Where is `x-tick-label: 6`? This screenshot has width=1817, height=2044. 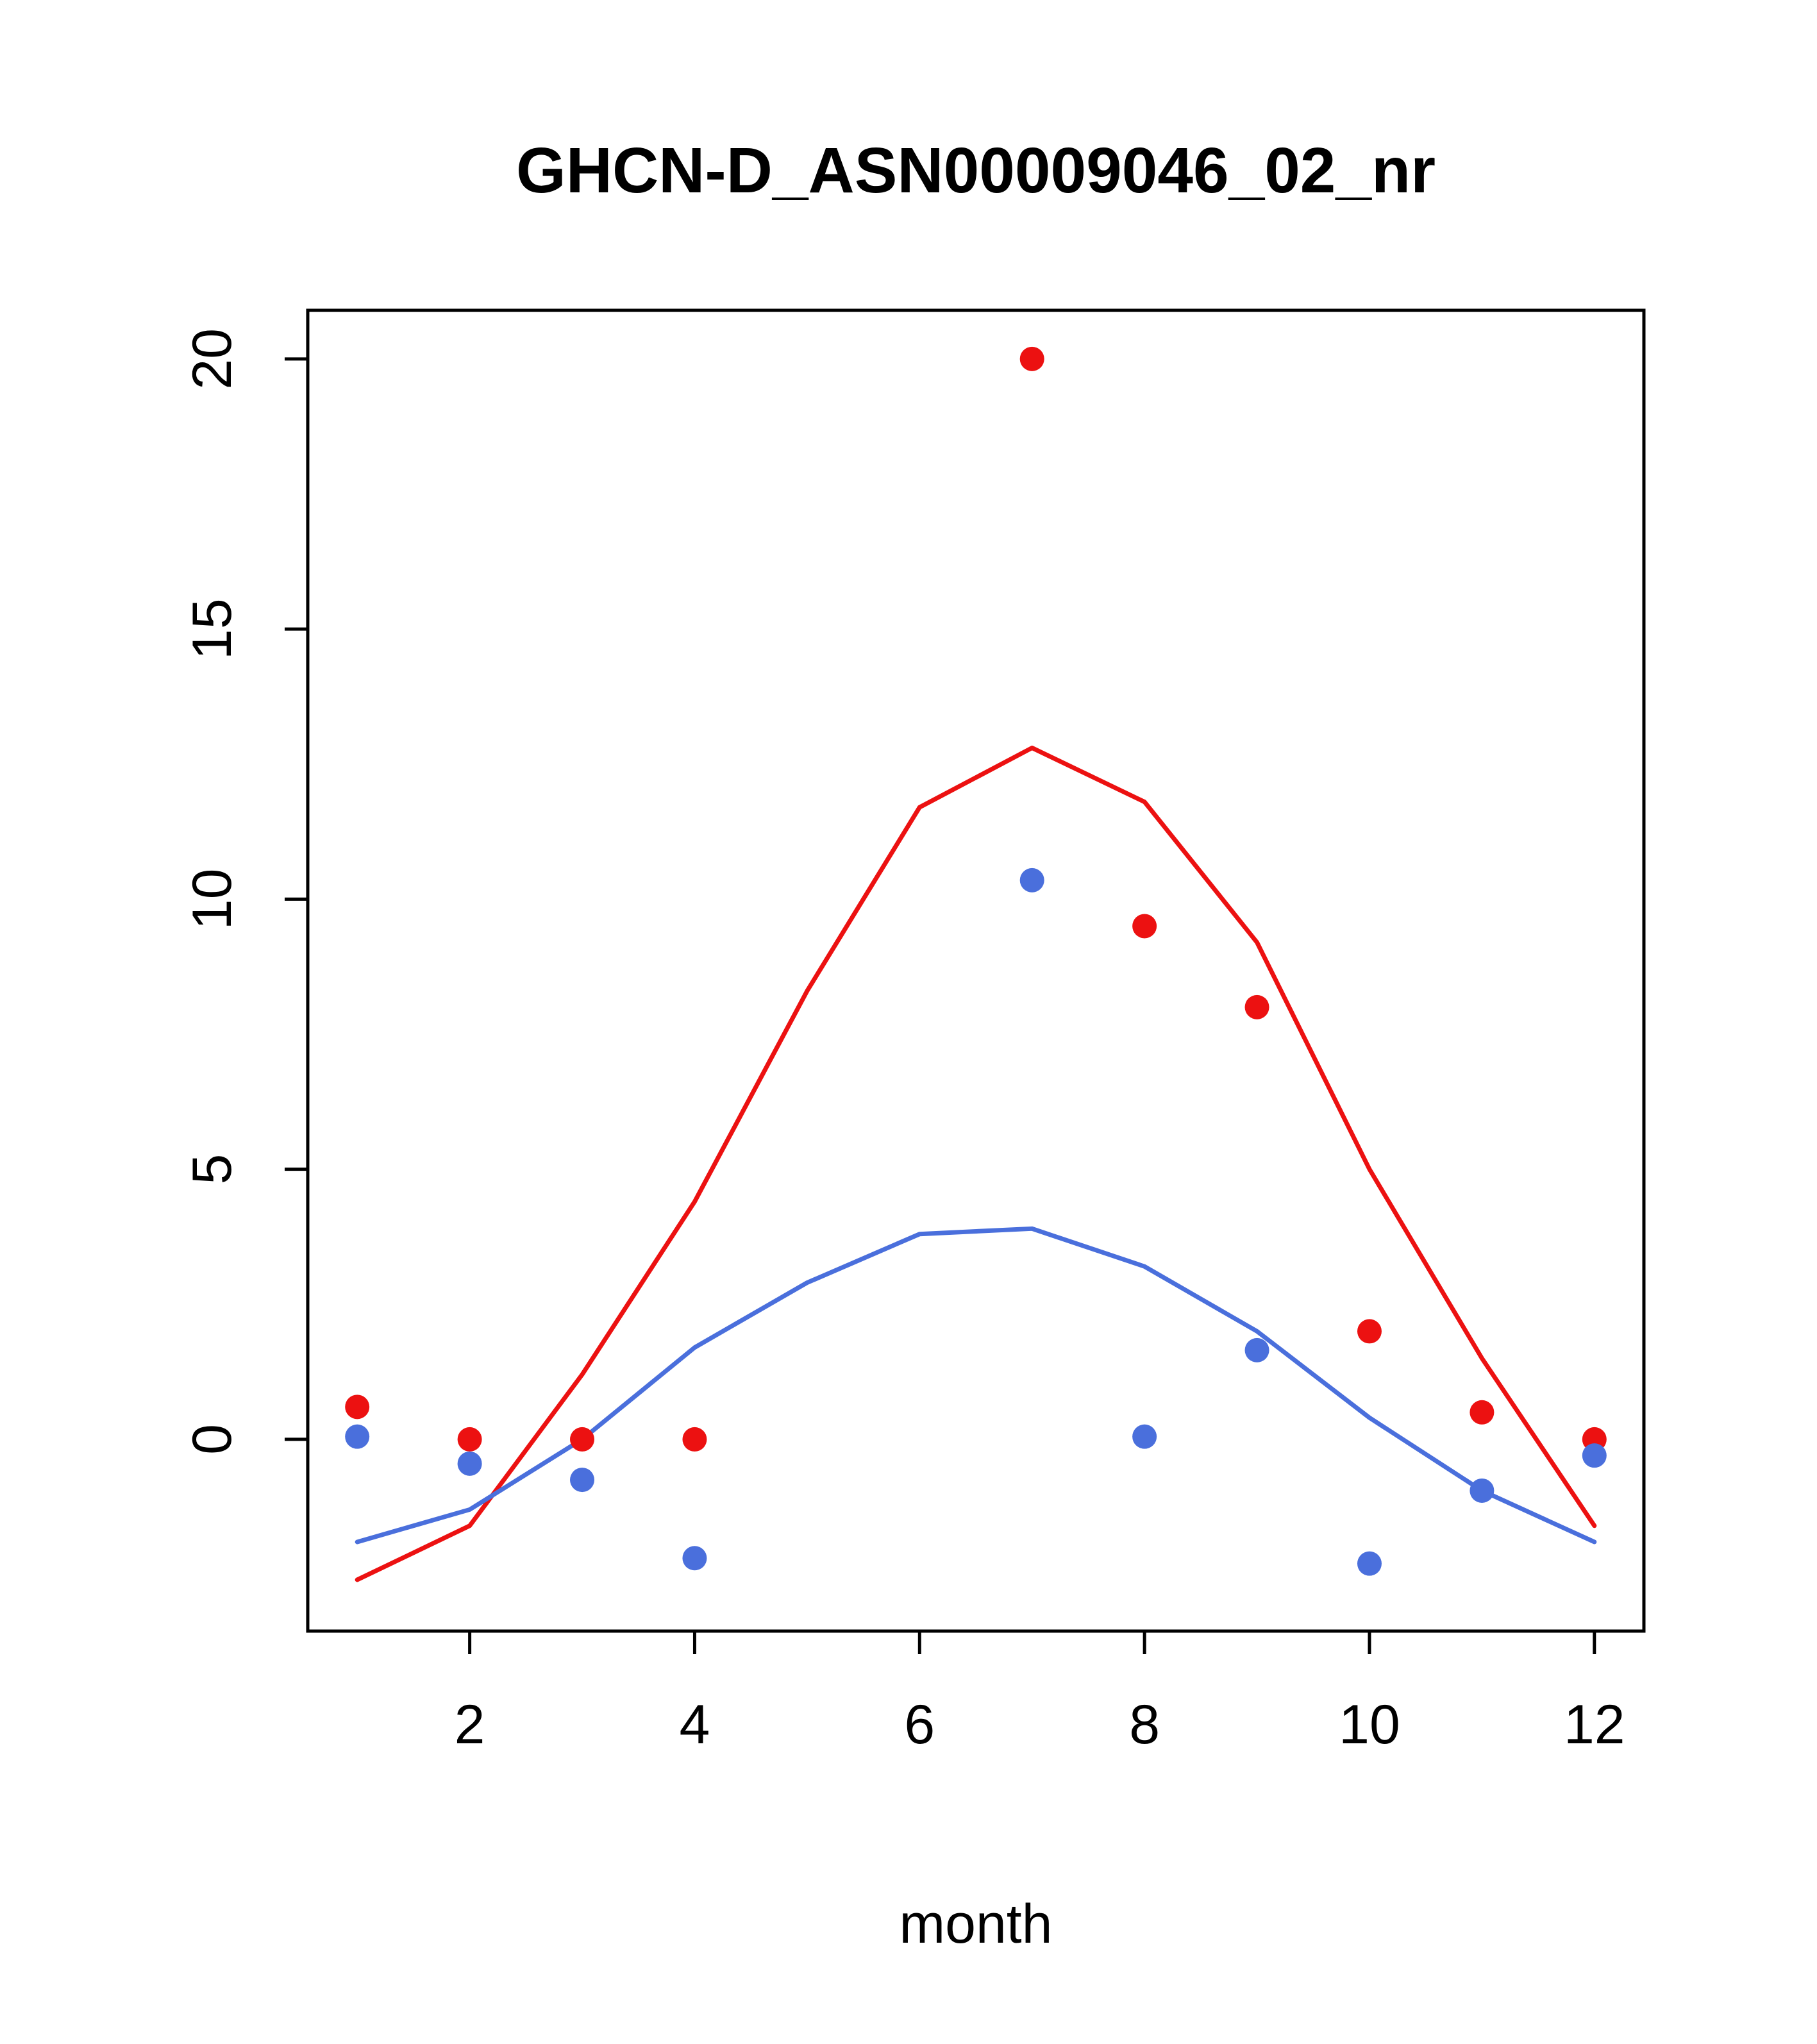
x-tick-label: 6 is located at coordinates (919, 1724).